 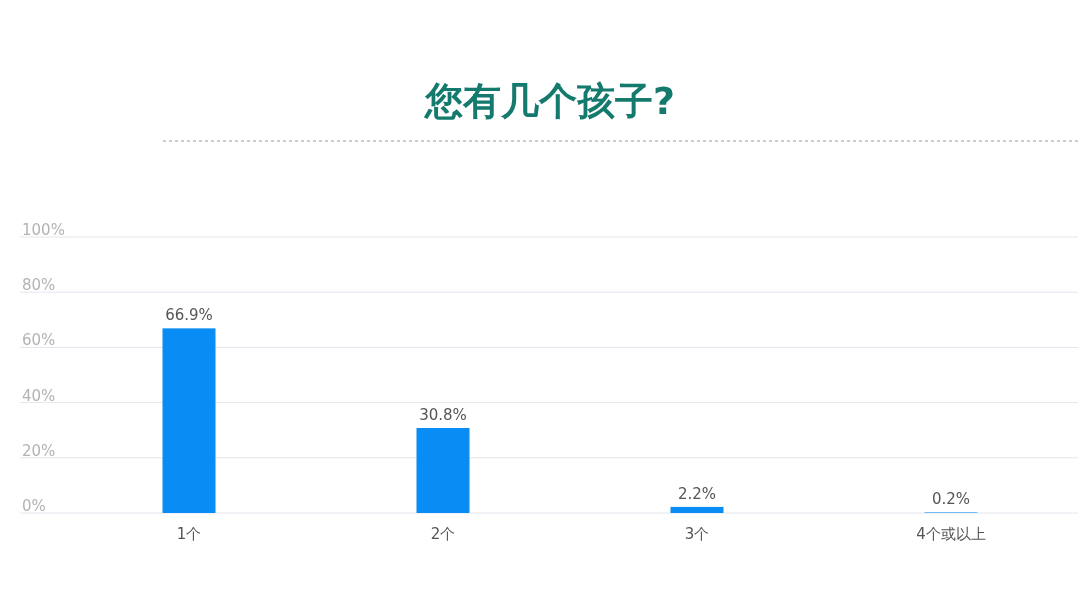 I want to click on x-tick-label: 3个, so click(x=697, y=534).